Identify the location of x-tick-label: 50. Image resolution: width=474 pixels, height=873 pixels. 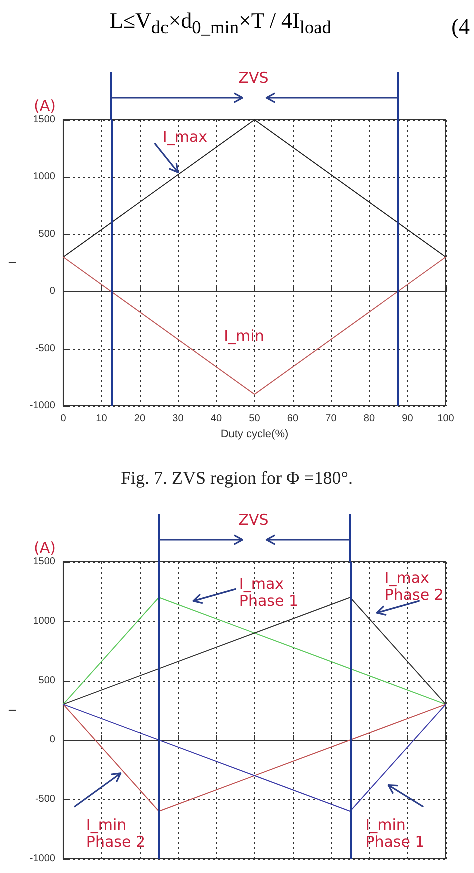
(255, 419).